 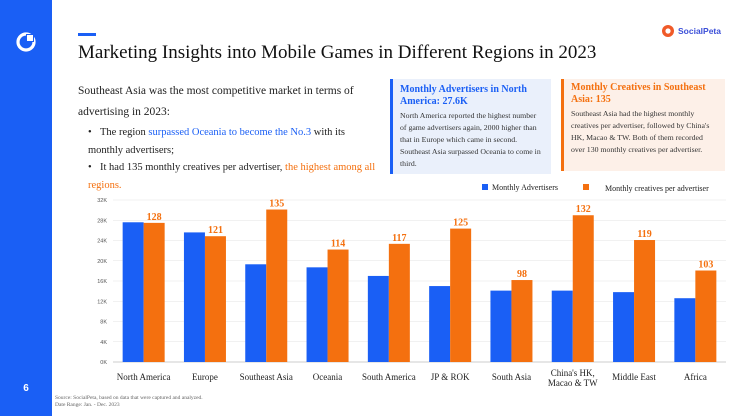 What do you see at coordinates (485, 187) in the screenshot?
I see `legend-swatch-advertisers` at bounding box center [485, 187].